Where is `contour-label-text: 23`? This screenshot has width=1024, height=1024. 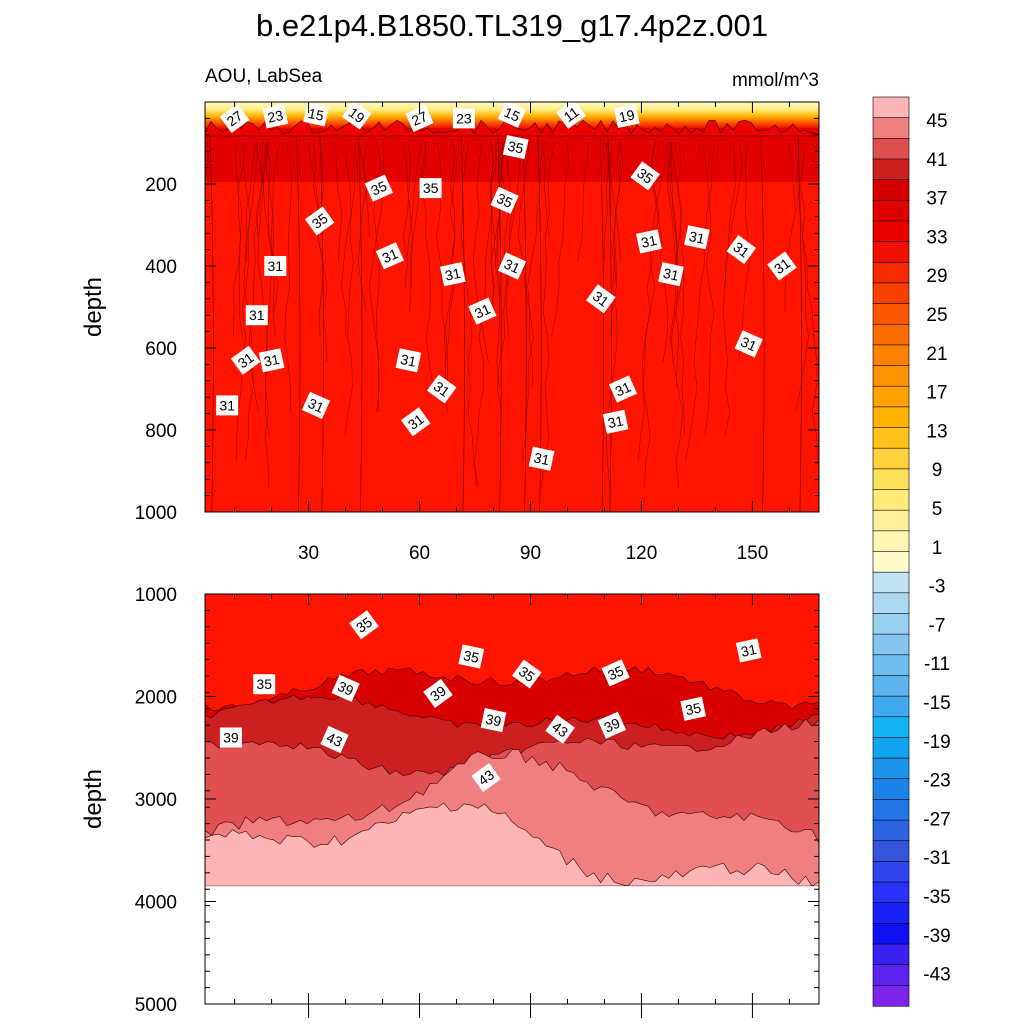
contour-label-text: 23 is located at coordinates (275, 116).